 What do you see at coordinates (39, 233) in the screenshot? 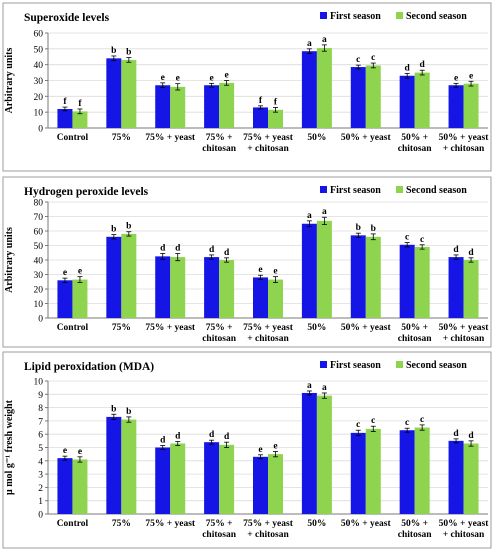
I see `y-tick-label: 60` at bounding box center [39, 233].